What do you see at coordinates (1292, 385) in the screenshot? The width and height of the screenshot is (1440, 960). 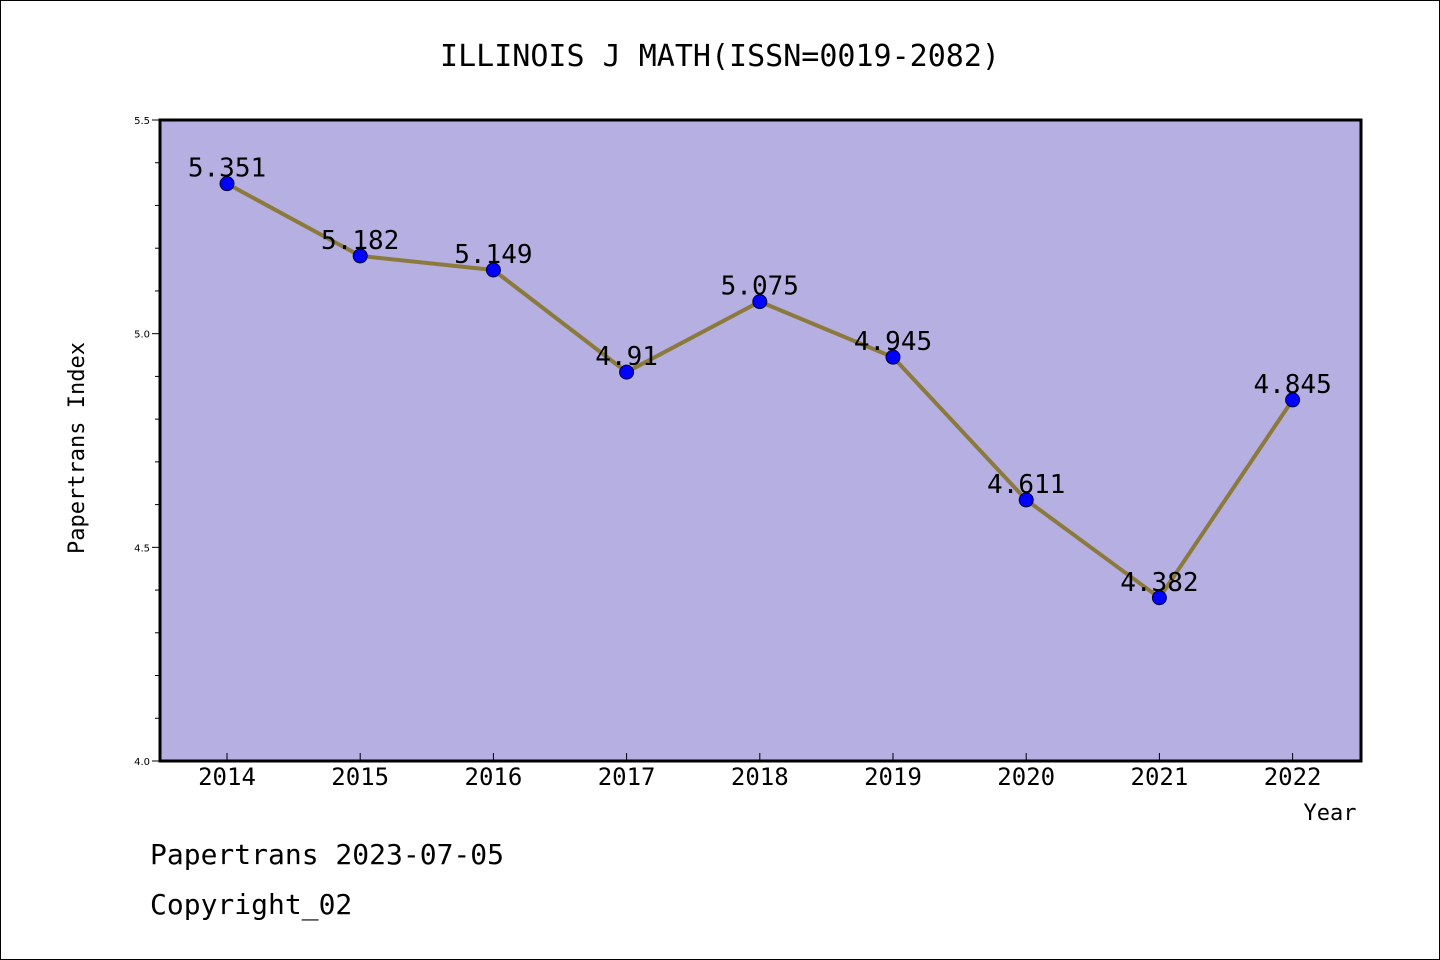 I see `data-label: 4.845` at bounding box center [1292, 385].